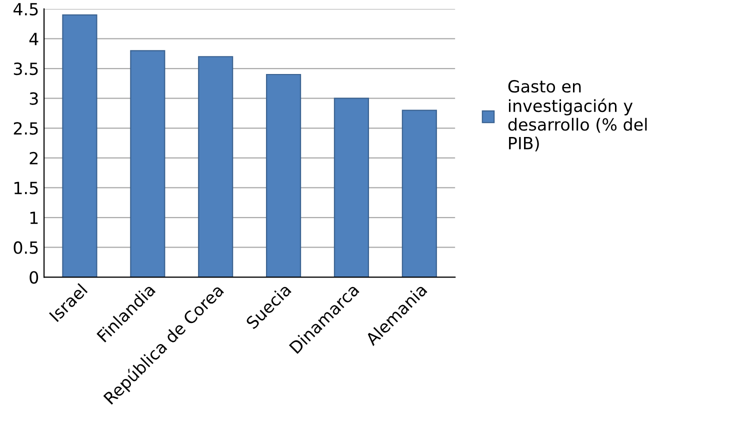  I want to click on y-tick-label: 3.5, so click(26, 69).